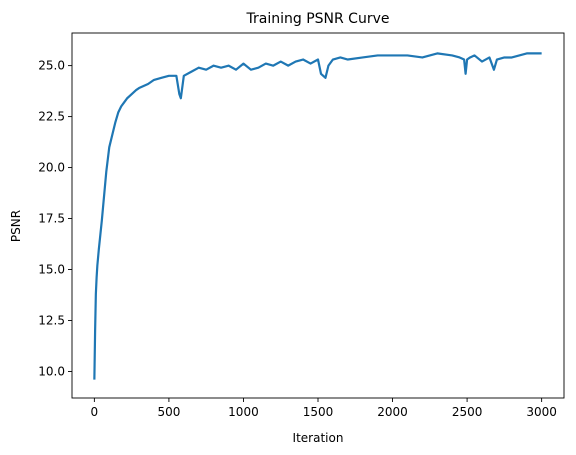  What do you see at coordinates (51, 270) in the screenshot?
I see `y-tick-label: 15.0` at bounding box center [51, 270].